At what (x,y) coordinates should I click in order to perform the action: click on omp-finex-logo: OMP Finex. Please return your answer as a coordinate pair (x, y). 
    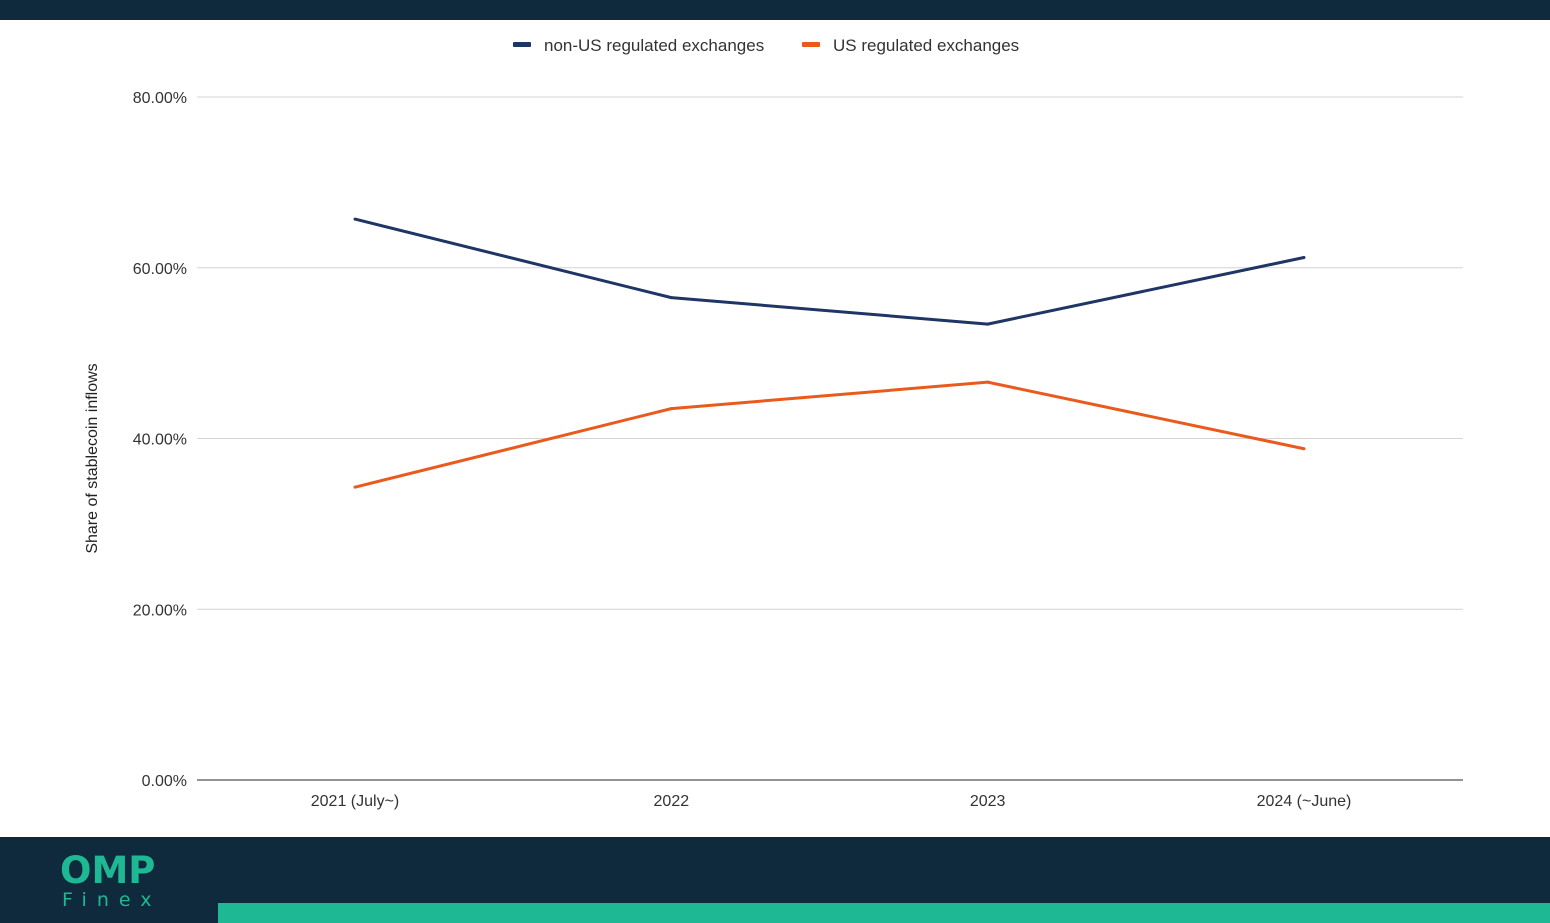
    Looking at the image, I should click on (120, 880).